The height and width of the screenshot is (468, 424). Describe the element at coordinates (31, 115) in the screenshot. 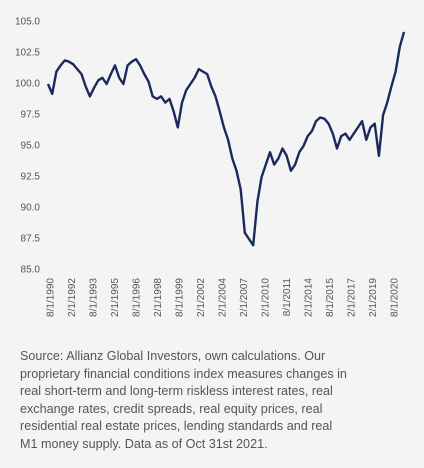

I see `y-tick-label: 97.5` at that location.